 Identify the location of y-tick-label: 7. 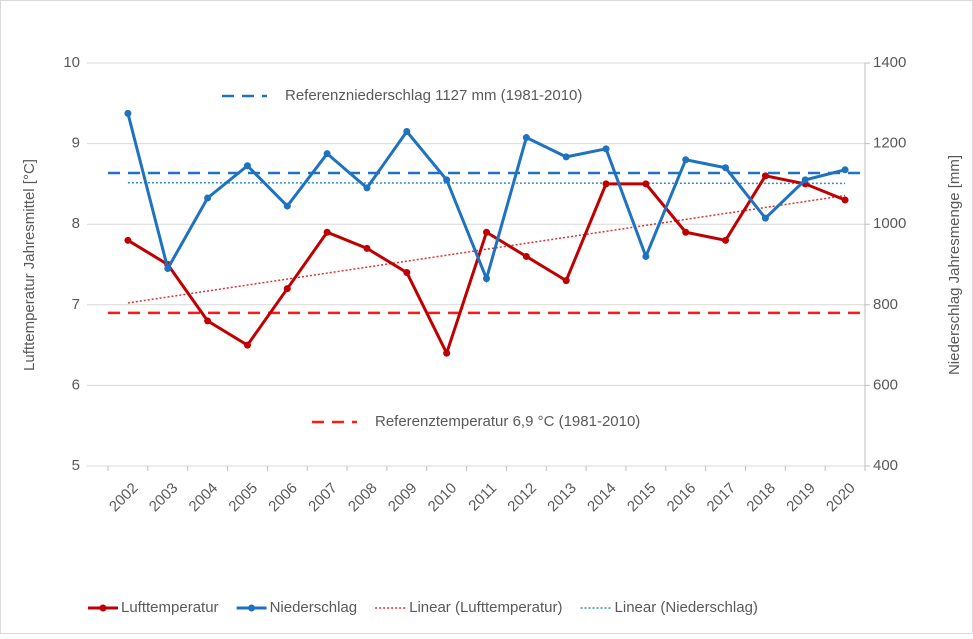
(76, 304).